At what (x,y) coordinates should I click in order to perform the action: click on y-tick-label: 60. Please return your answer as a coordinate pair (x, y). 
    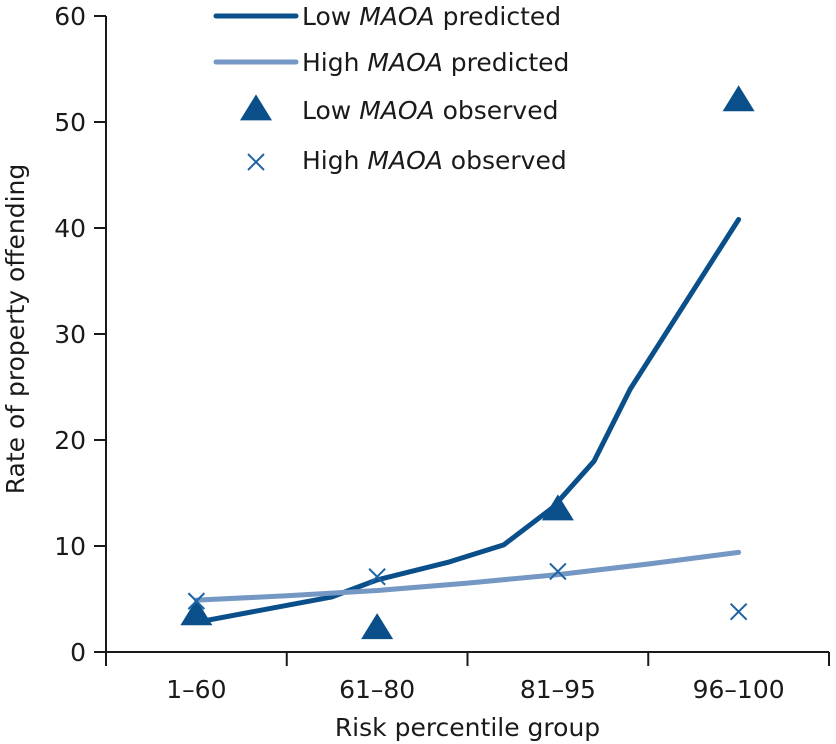
    Looking at the image, I should click on (70, 16).